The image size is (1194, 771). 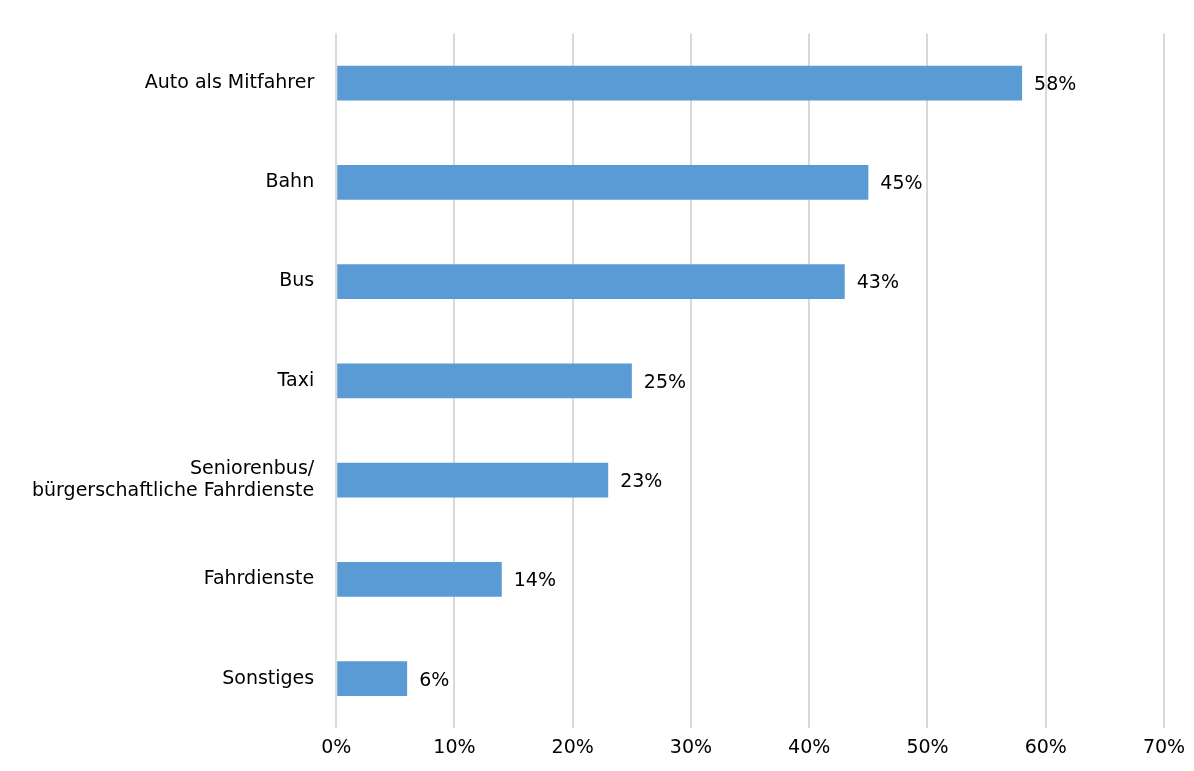 What do you see at coordinates (809, 745) in the screenshot?
I see `x-tick-label: 40%` at bounding box center [809, 745].